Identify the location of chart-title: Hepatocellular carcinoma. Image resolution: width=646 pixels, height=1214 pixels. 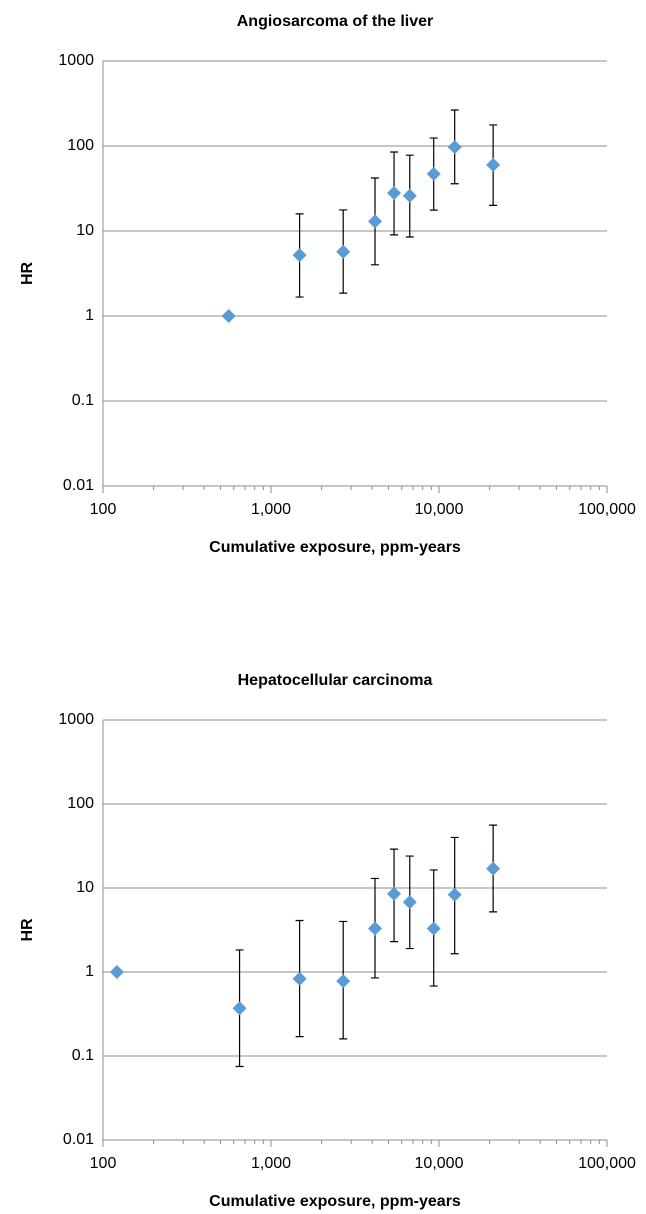
(335, 680).